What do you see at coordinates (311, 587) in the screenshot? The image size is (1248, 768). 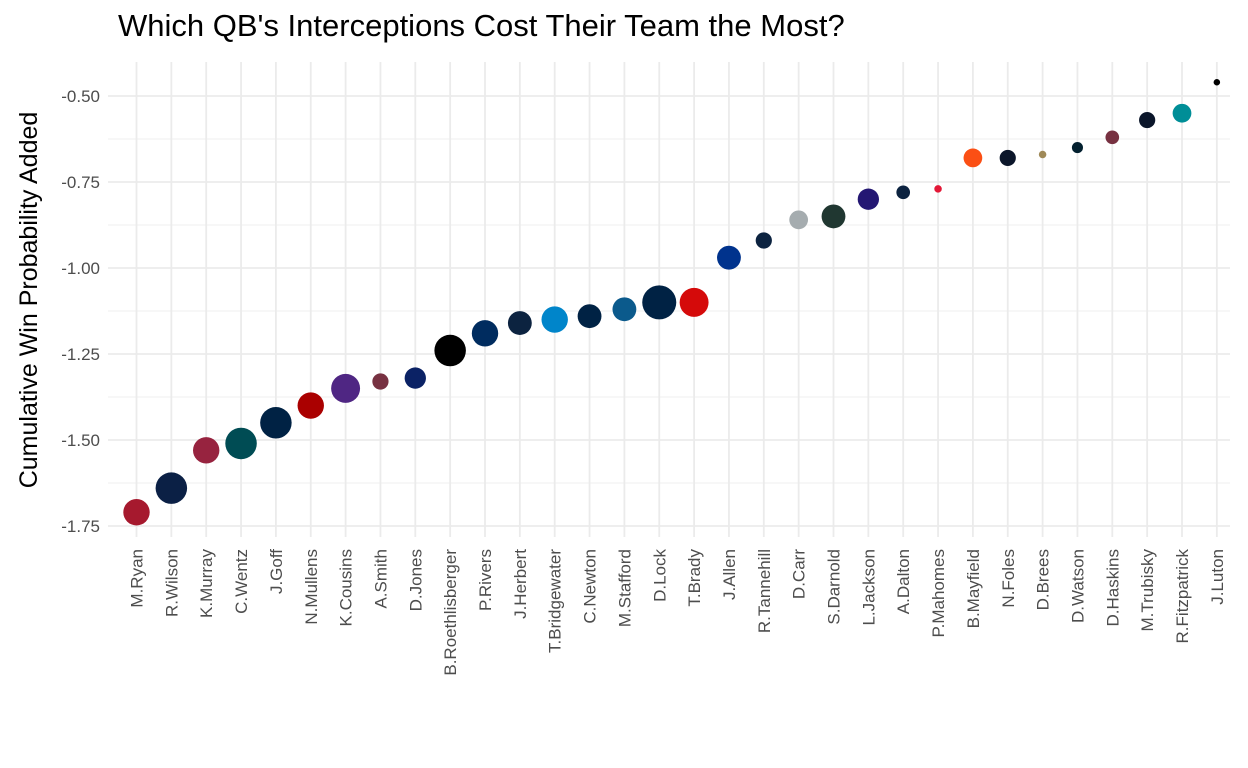 I see `x-tick-label: N.Mullens` at bounding box center [311, 587].